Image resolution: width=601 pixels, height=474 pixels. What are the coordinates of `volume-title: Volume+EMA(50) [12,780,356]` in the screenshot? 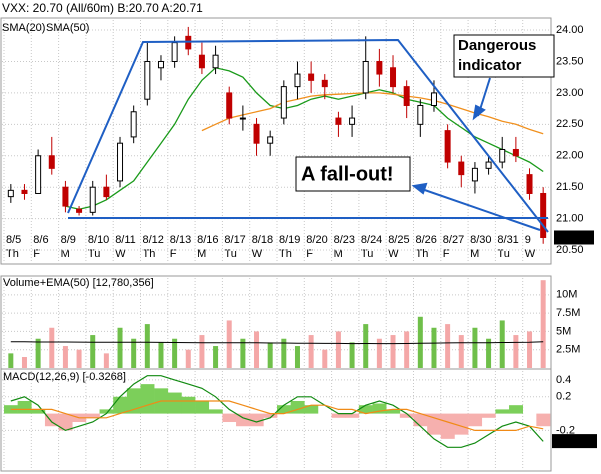 It's located at (78, 283).